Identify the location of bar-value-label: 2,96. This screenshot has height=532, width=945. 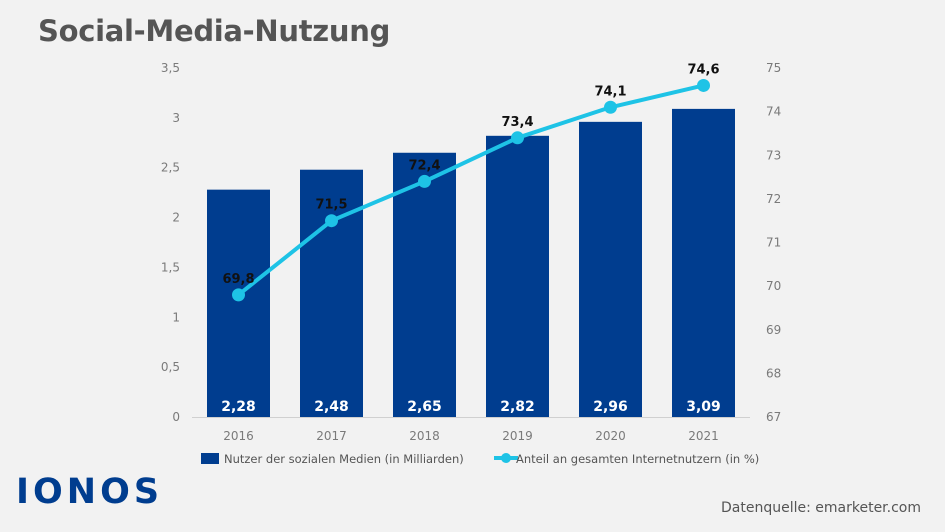
(610, 407).